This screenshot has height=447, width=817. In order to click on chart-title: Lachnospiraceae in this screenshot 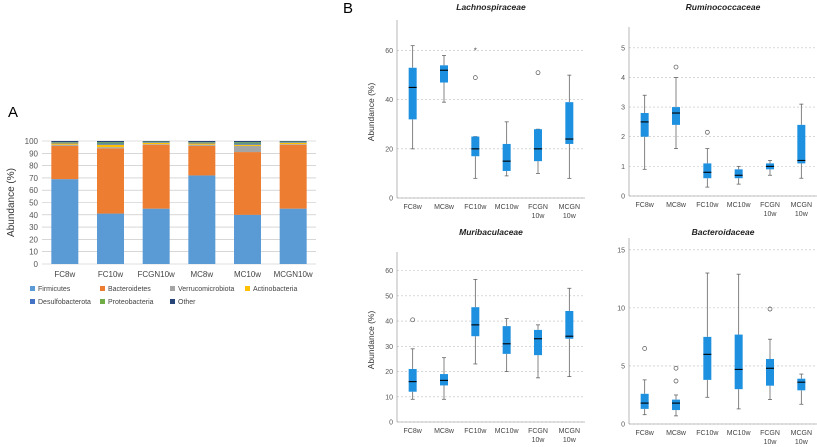, I will do `click(491, 7)`.